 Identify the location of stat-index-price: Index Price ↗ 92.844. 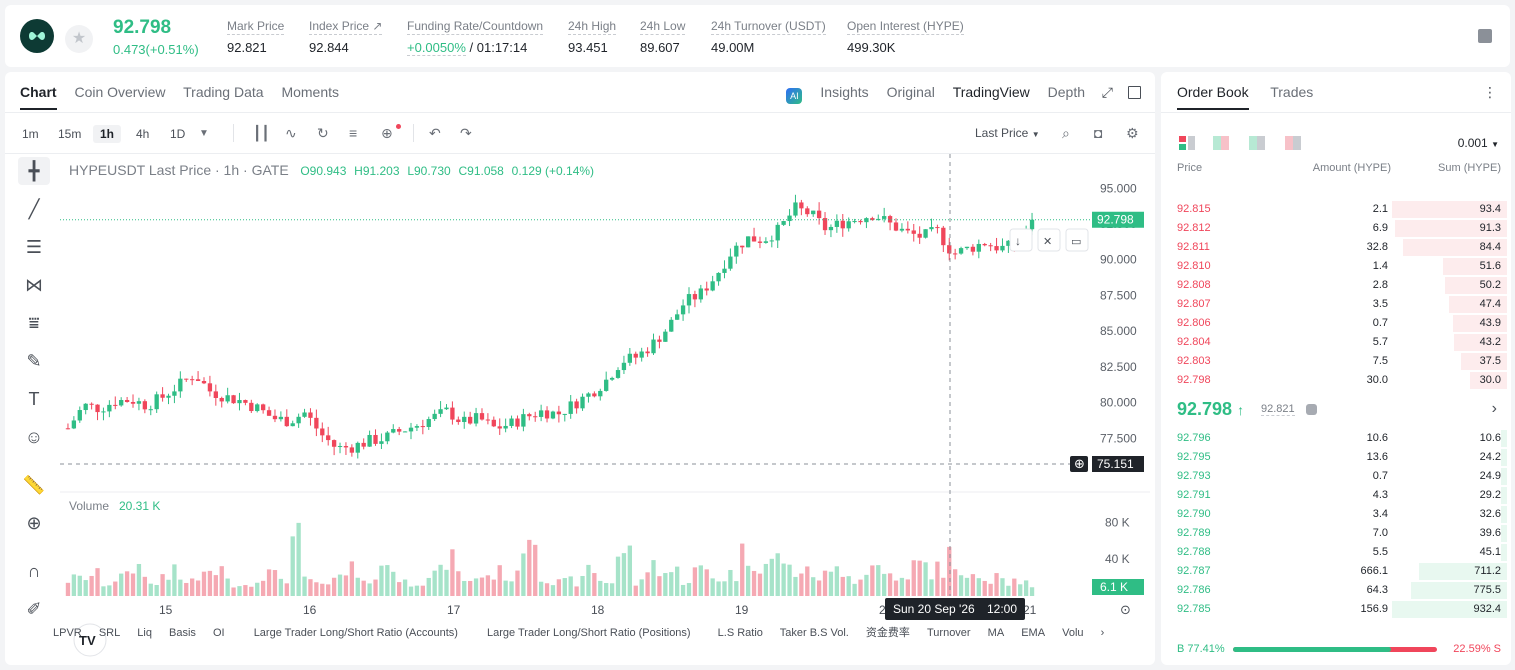
(346, 37).